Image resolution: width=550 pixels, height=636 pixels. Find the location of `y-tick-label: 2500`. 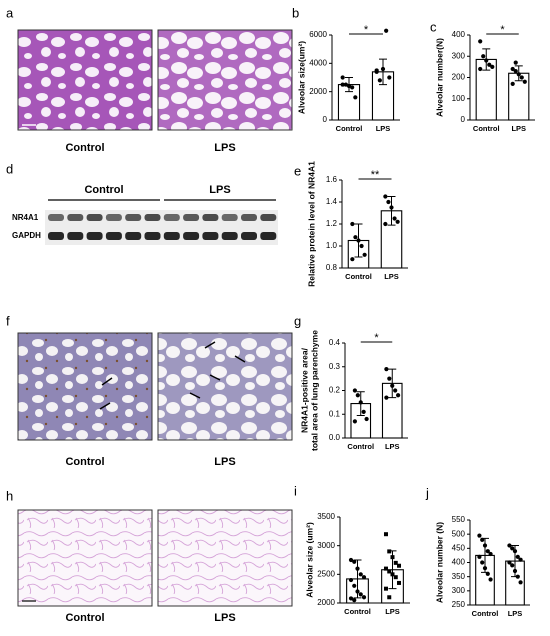

y-tick-label: 2500 is located at coordinates (326, 573).